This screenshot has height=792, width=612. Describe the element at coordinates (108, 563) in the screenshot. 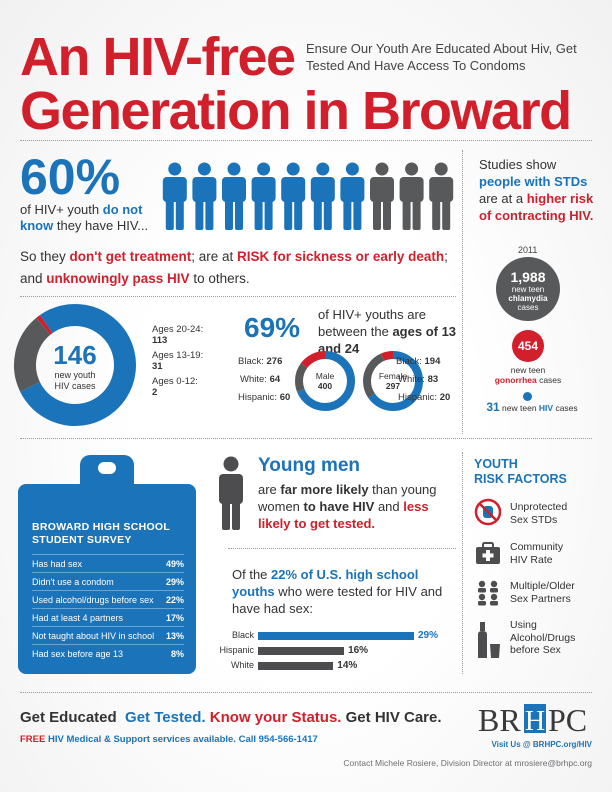

I see `survey-row: Has had sex 49%` at that location.